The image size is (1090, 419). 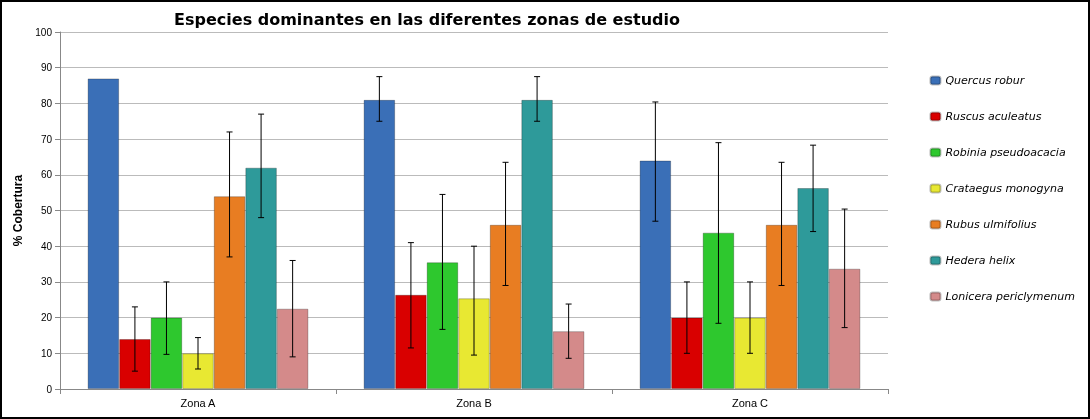 I want to click on y-tick-label: 60, so click(x=46, y=175).